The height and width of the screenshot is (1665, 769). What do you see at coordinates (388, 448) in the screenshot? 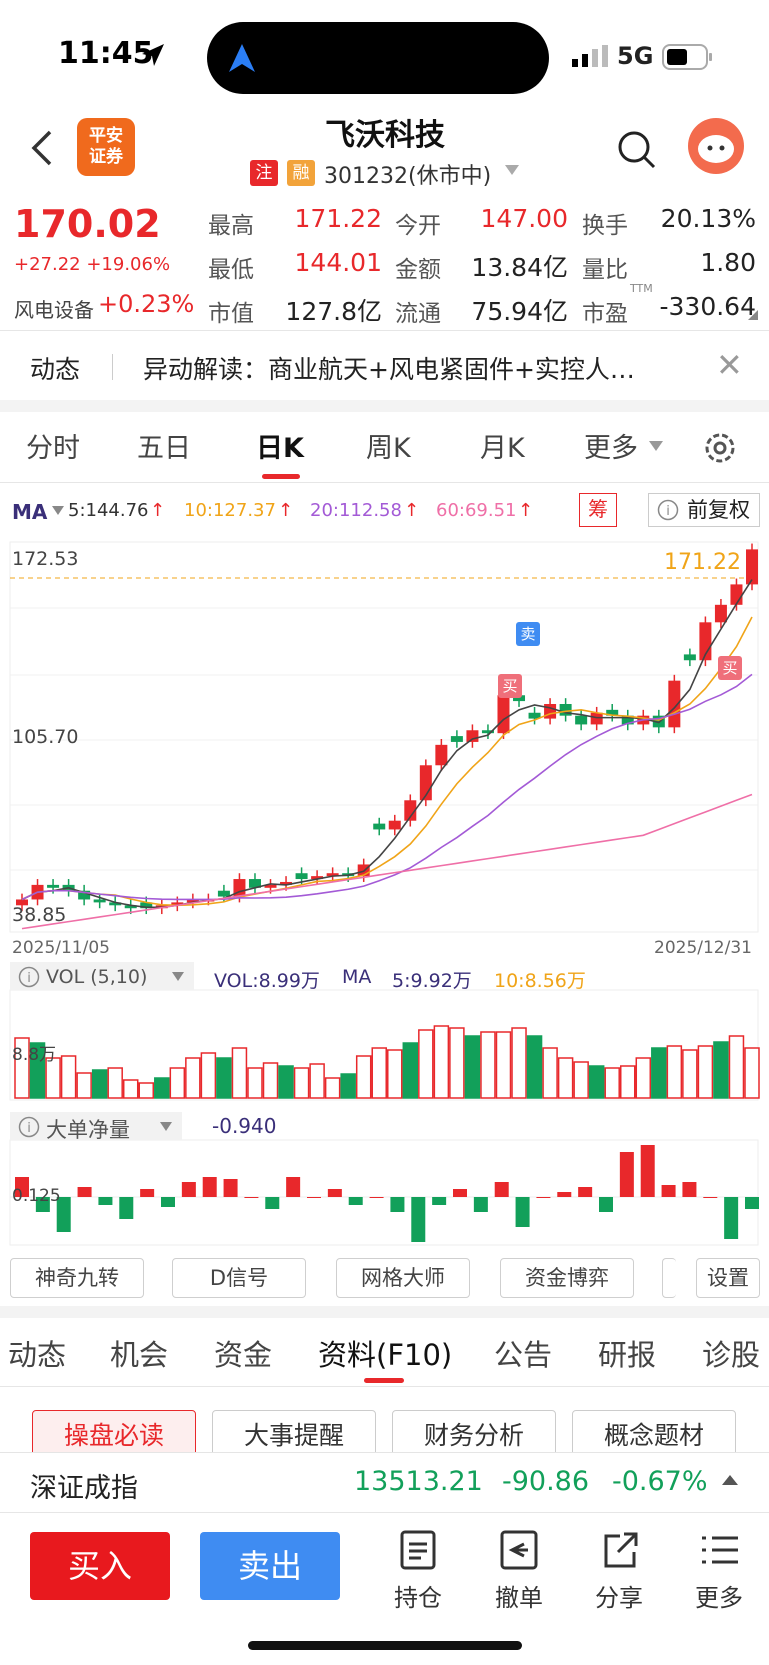
I see `tab-weekly-k: 周K` at bounding box center [388, 448].